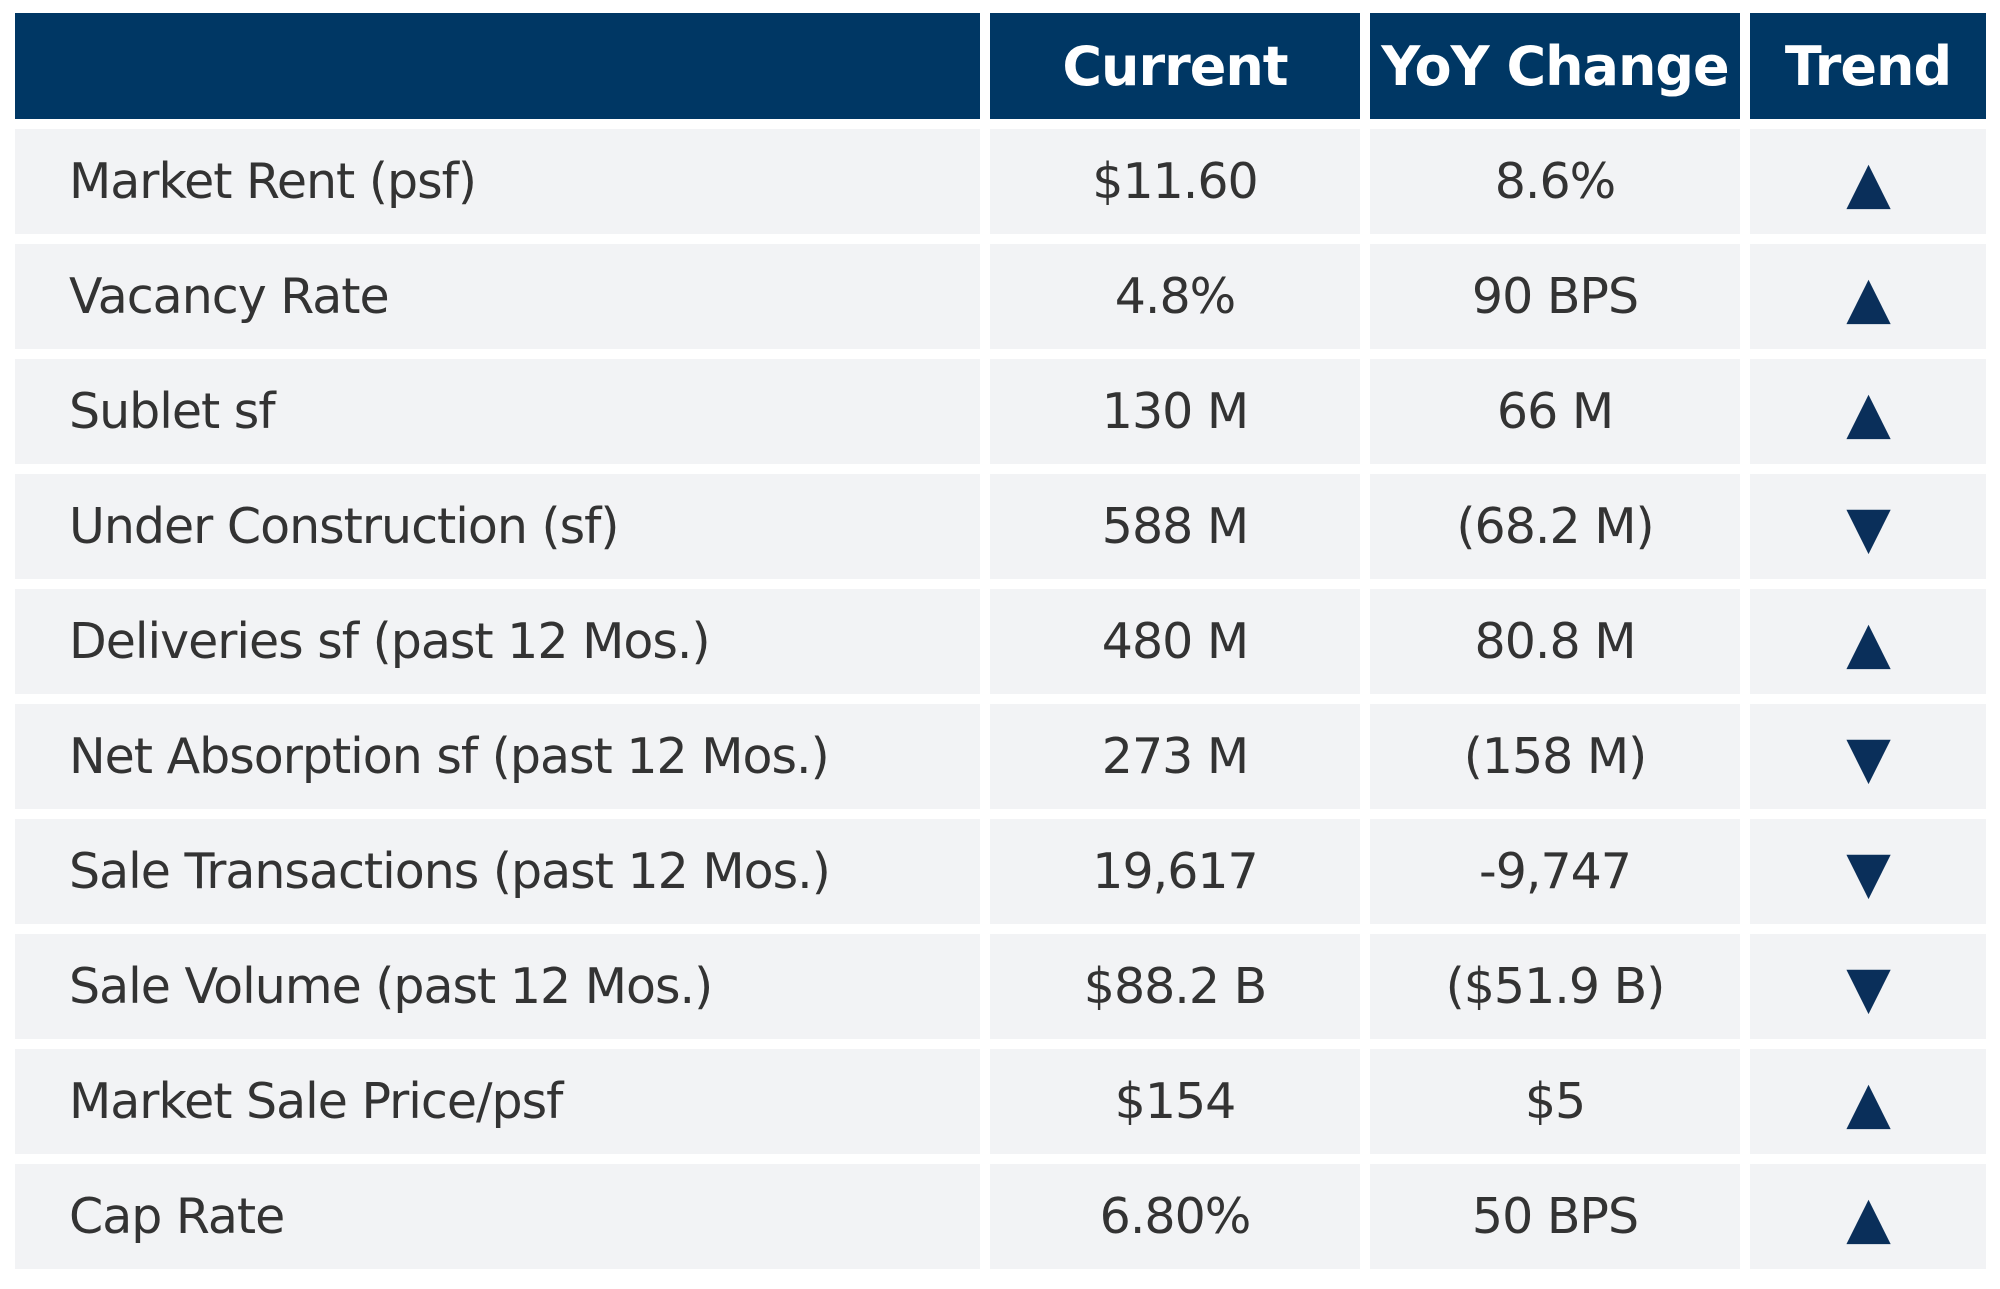  Describe the element at coordinates (497, 1101) in the screenshot. I see `row-label: Market Sale Price/psf` at that location.